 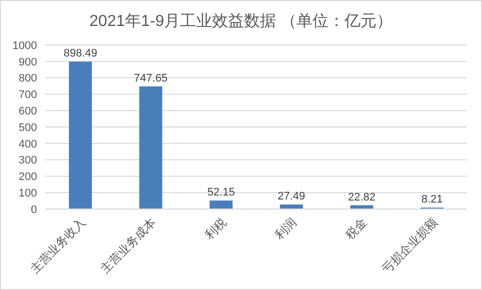 I want to click on x-tick-label: 税金, so click(x=356, y=228).